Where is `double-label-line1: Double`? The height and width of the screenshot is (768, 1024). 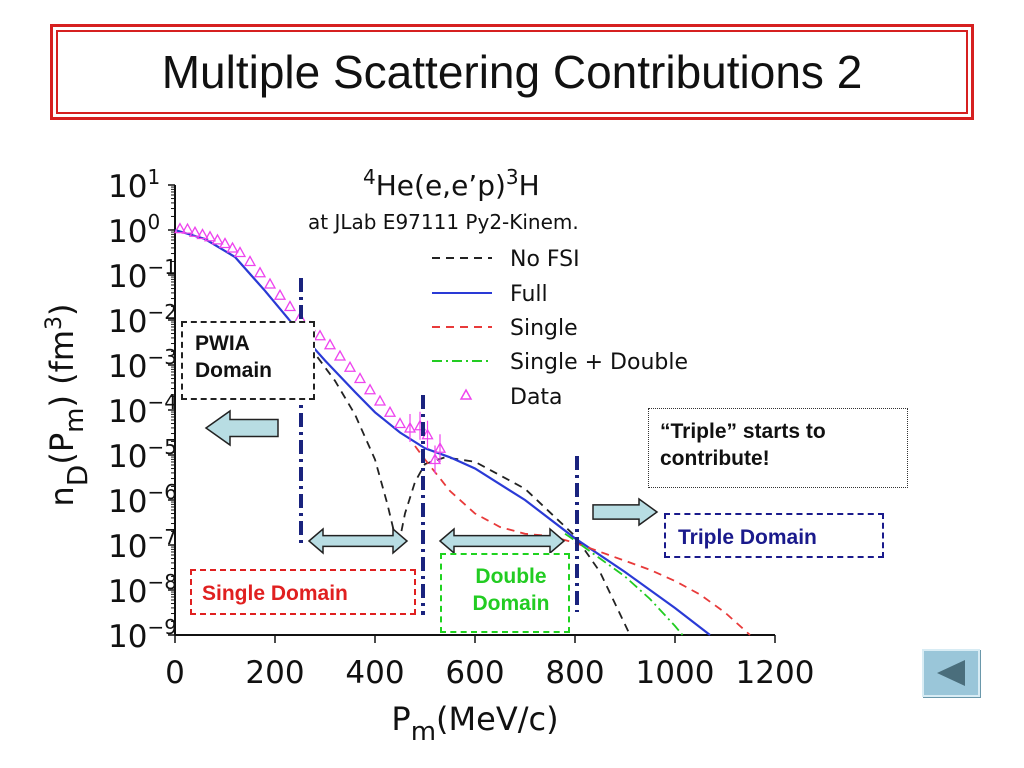 double-label-line1: Double is located at coordinates (511, 576).